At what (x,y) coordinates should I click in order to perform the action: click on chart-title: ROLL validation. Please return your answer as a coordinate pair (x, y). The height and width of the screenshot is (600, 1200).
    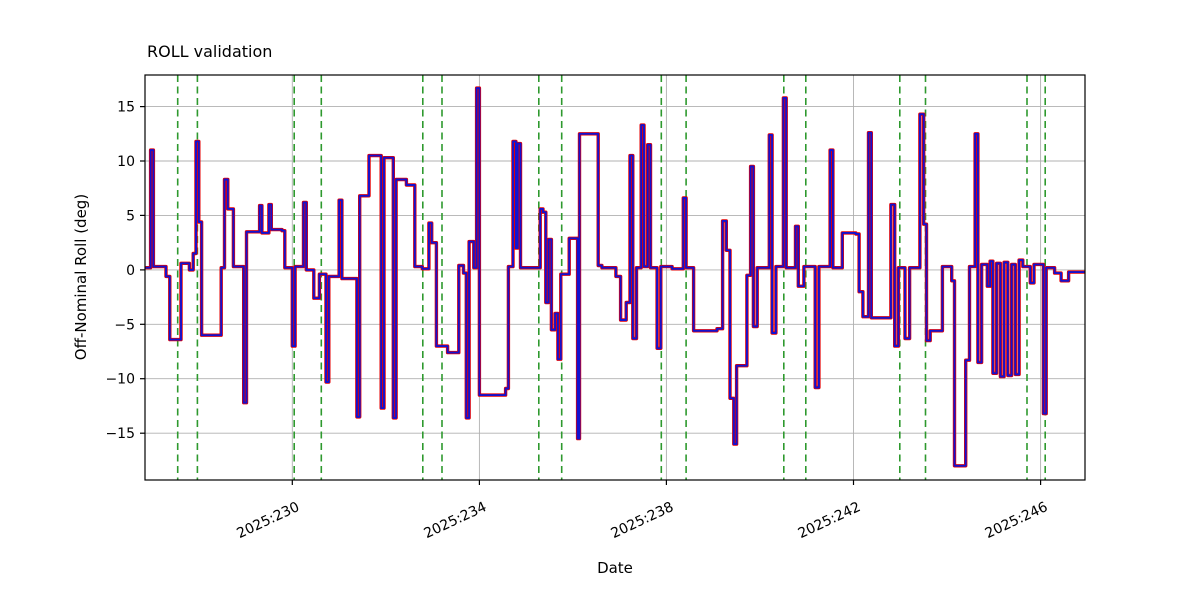
    Looking at the image, I should click on (209, 51).